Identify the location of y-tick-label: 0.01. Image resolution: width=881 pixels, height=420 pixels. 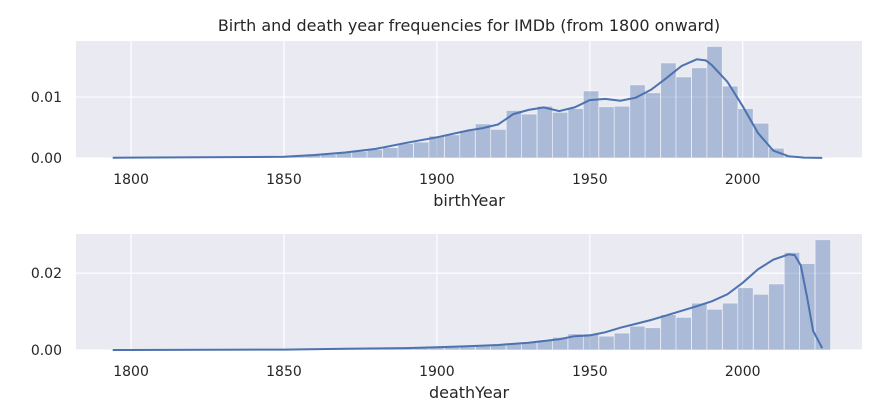
(46, 98).